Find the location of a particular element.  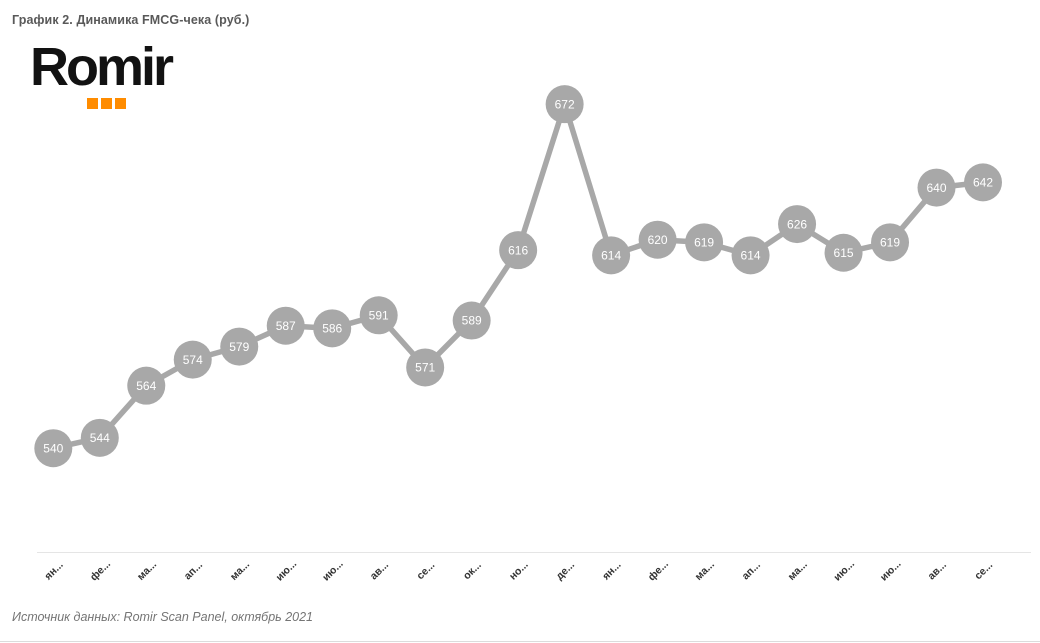

data-point-value: 586 is located at coordinates (332, 329).